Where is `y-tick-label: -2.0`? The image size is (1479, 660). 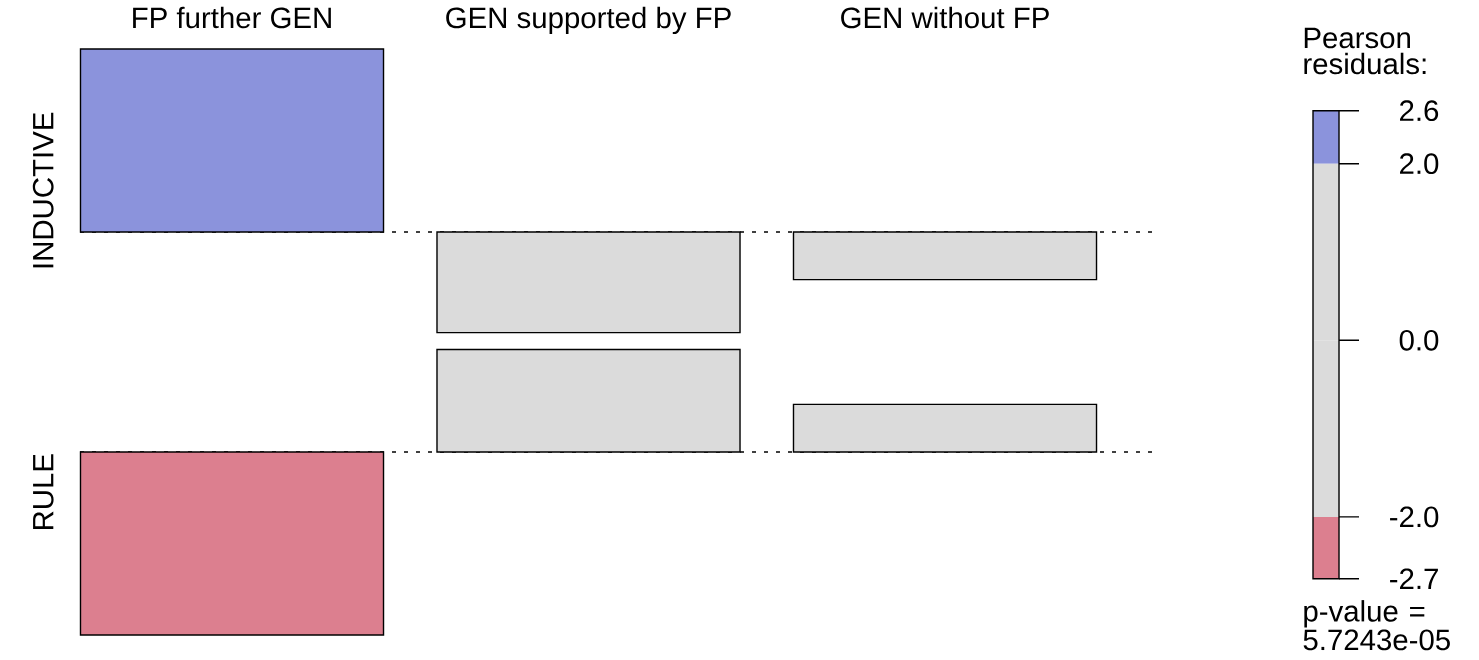 y-tick-label: -2.0 is located at coordinates (1414, 517).